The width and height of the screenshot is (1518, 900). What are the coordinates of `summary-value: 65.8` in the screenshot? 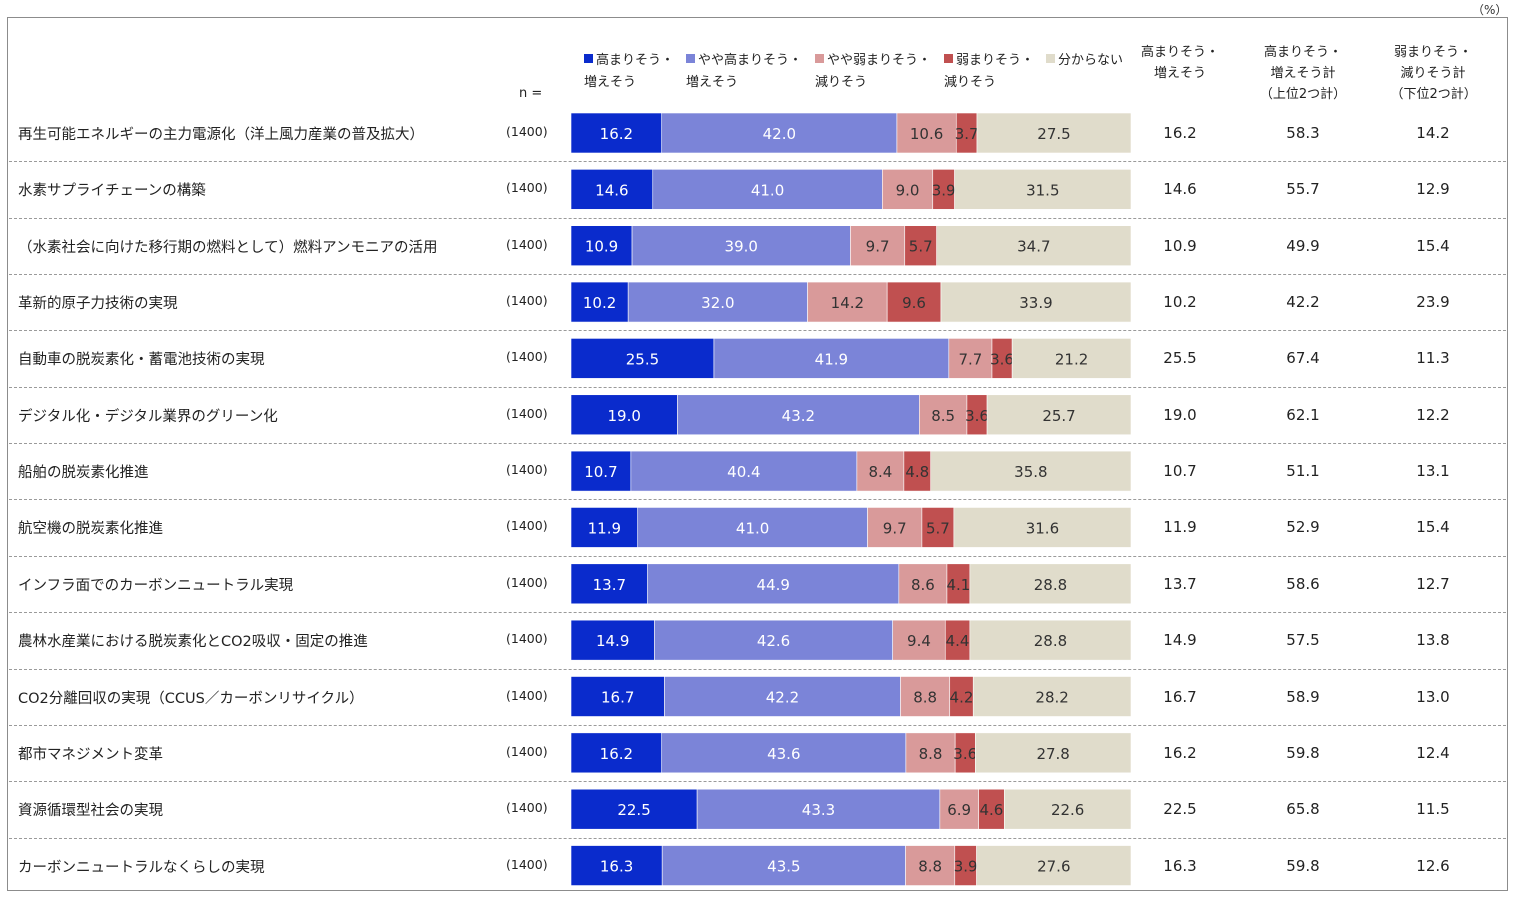 It's located at (1303, 809).